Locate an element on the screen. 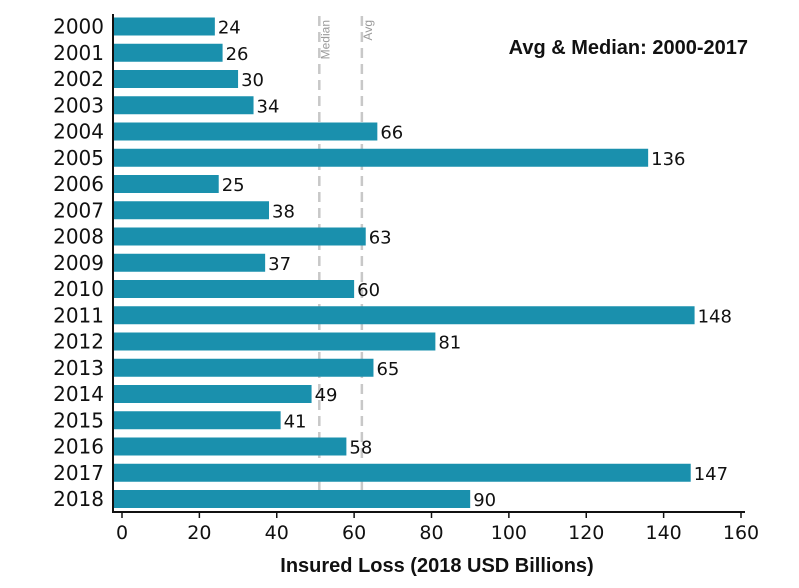 This screenshot has height=588, width=799. value-label-2000: 24 is located at coordinates (229, 28).